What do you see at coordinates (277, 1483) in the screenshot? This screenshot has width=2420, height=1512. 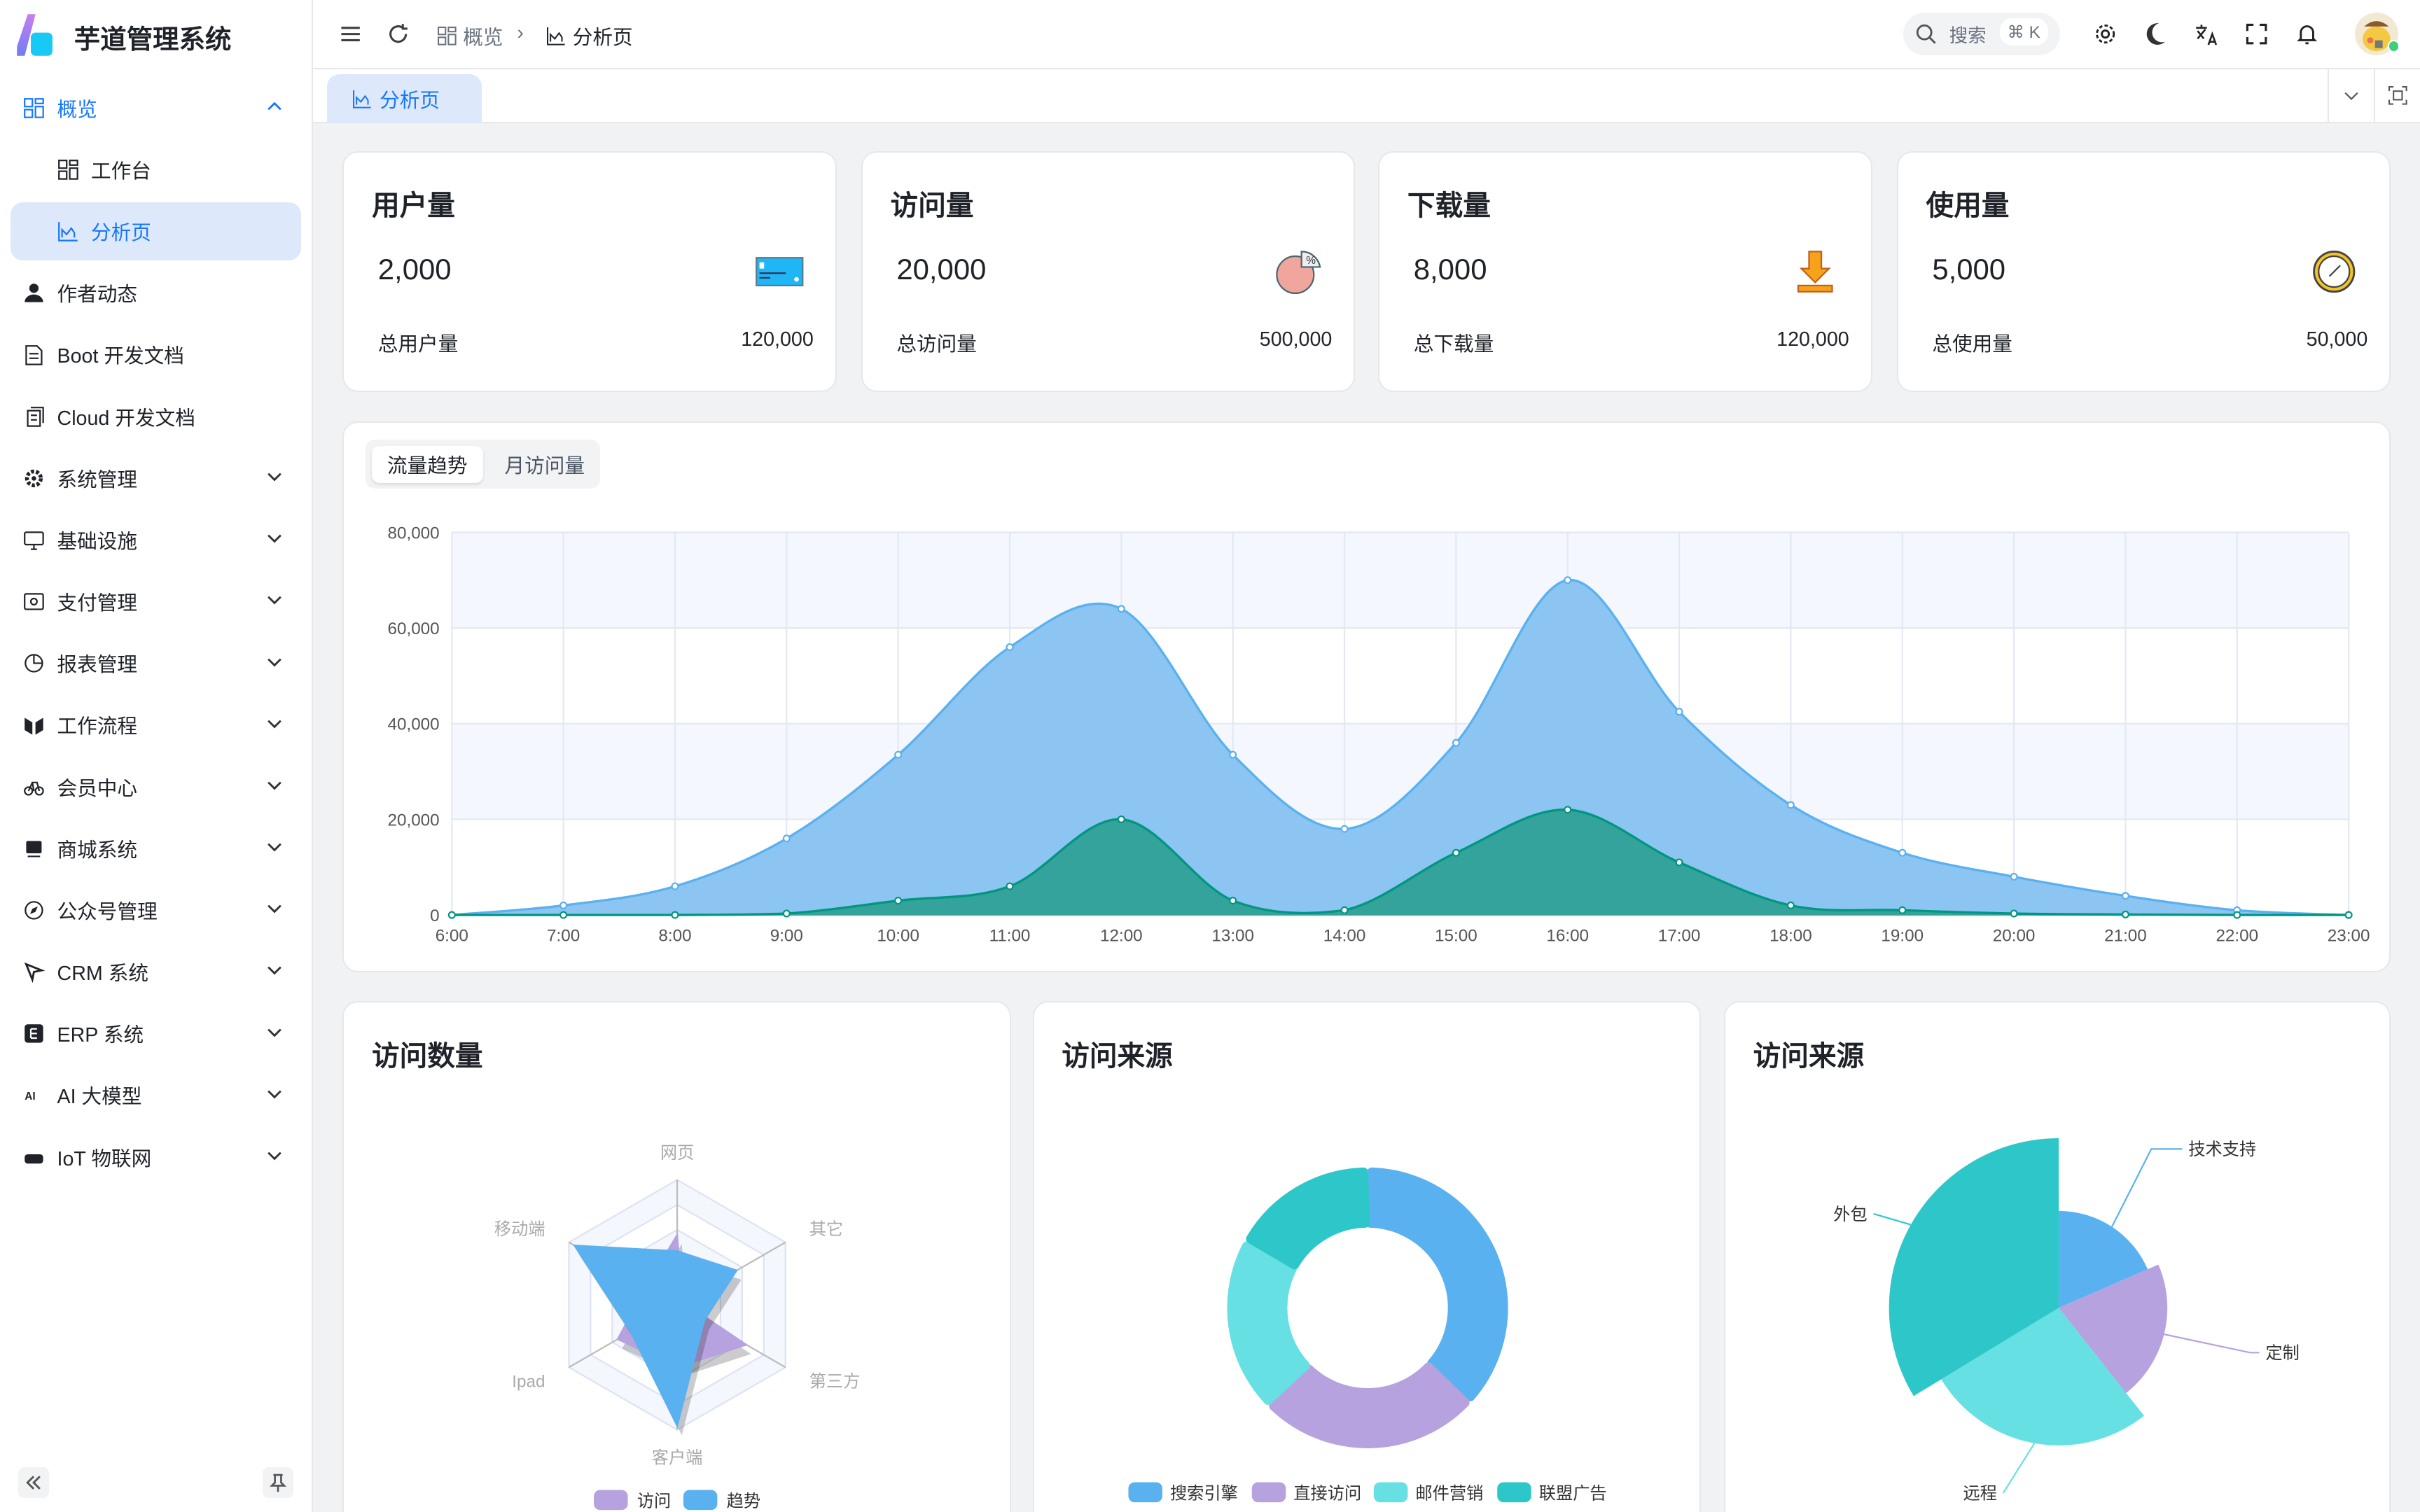 I see `pin-icon` at bounding box center [277, 1483].